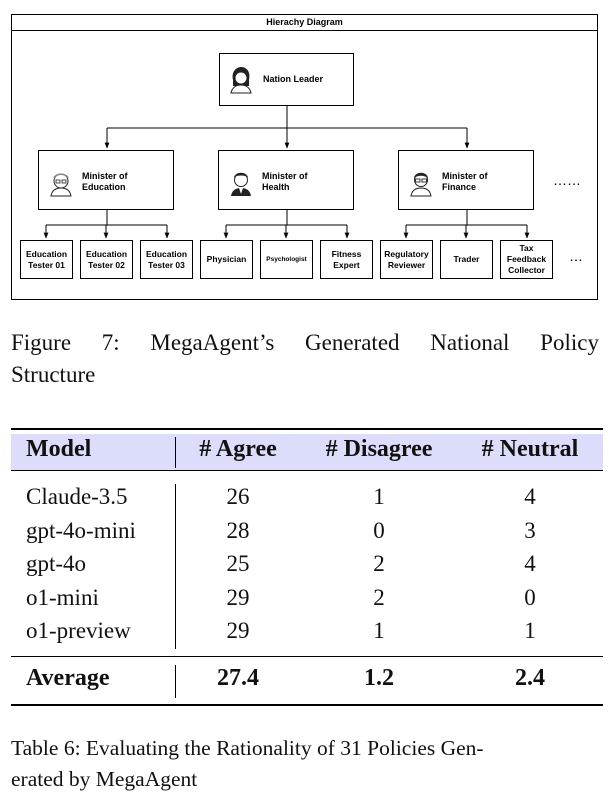  I want to click on table-caption-line2: erated by MegaAgent, so click(104, 779).